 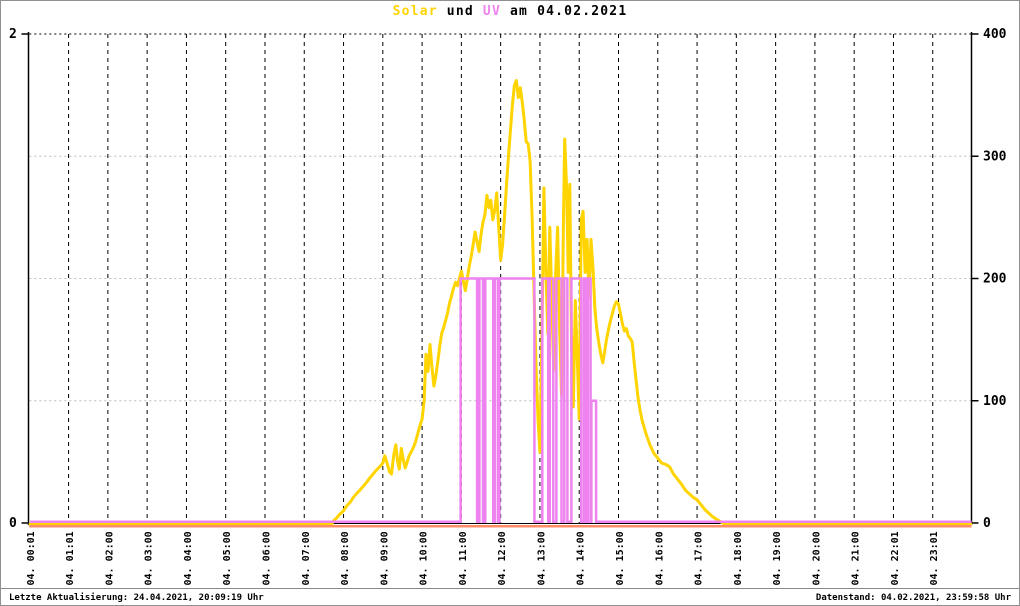 I want to click on x-tick-label: 04. 05:00, so click(x=227, y=558).